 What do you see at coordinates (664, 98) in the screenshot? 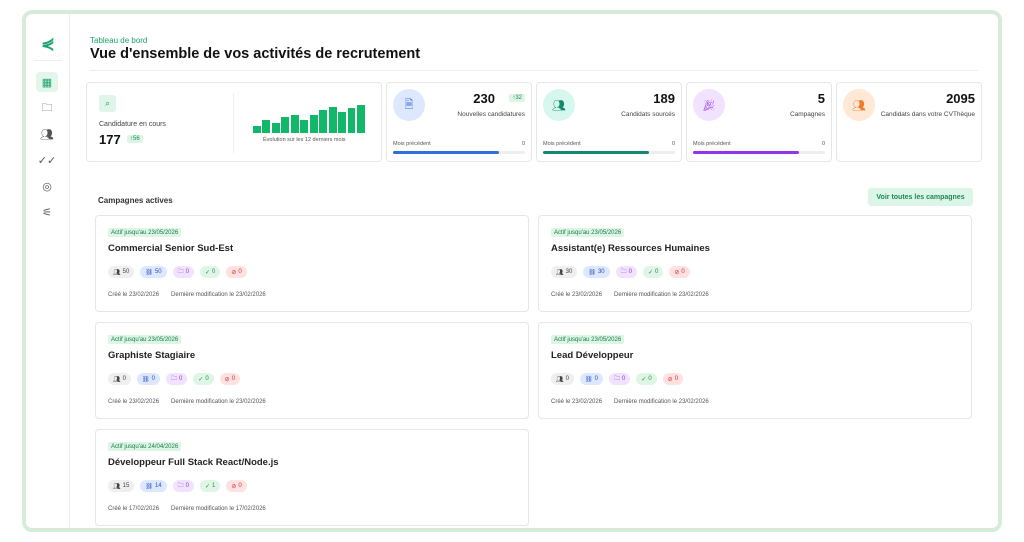
I see `stat-value: 189` at bounding box center [664, 98].